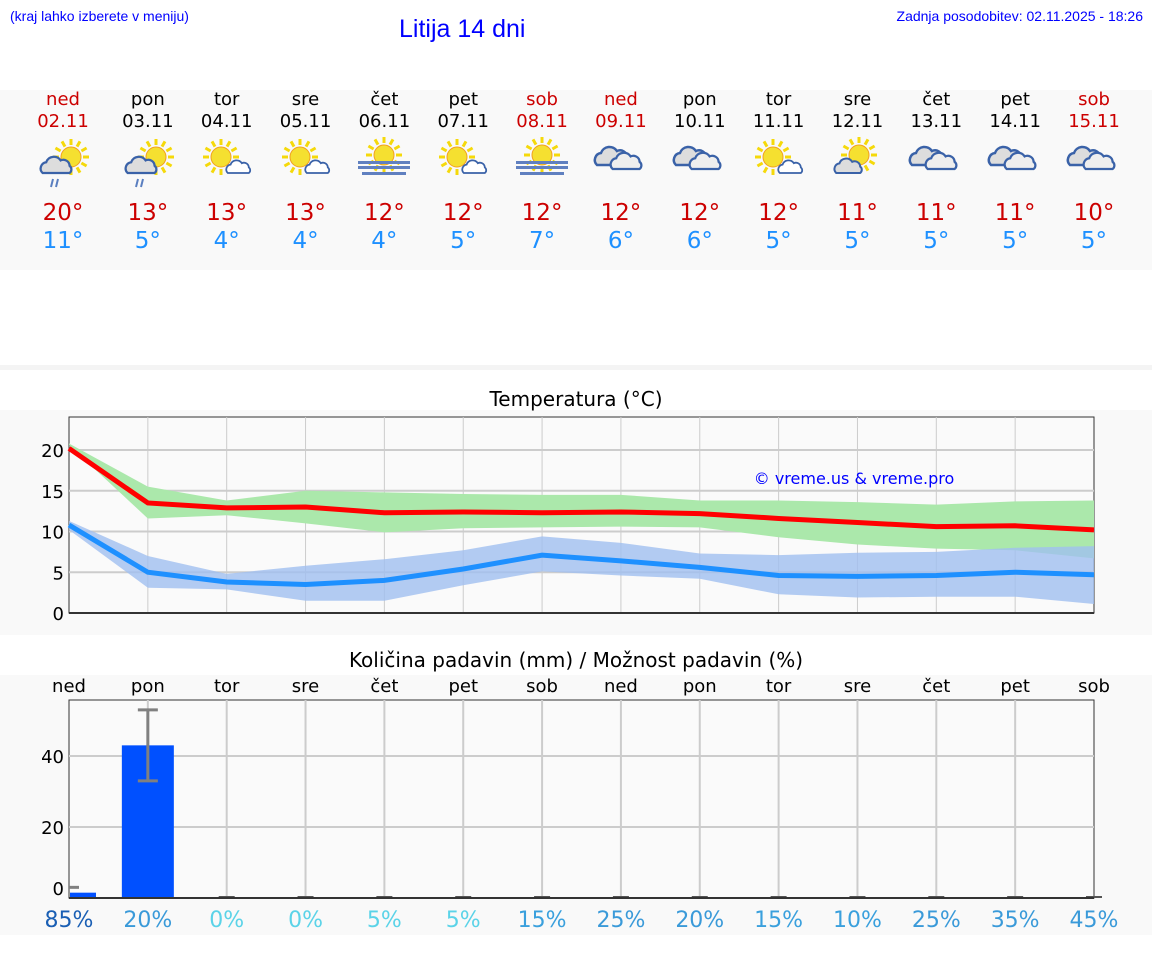 Image resolution: width=1152 pixels, height=975 pixels. Describe the element at coordinates (1094, 686) in the screenshot. I see `x-category-label: sob` at that location.